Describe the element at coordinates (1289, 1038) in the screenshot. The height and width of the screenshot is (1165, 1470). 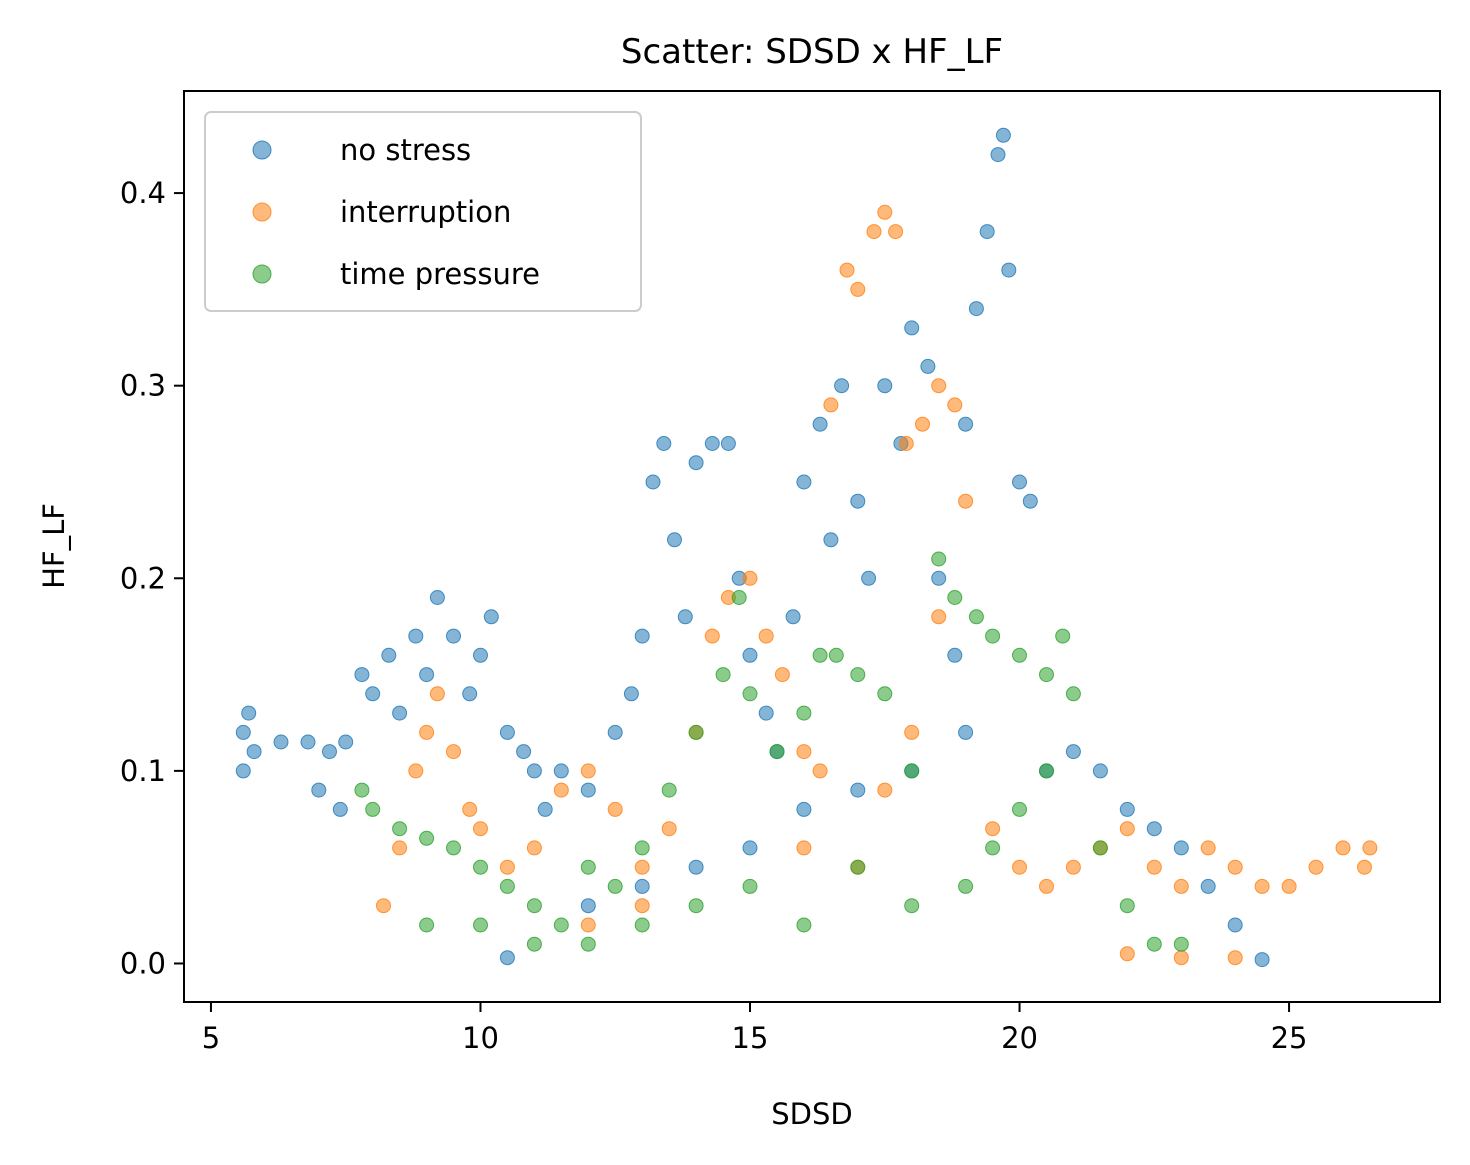
I see `x-tick-label: 25` at that location.